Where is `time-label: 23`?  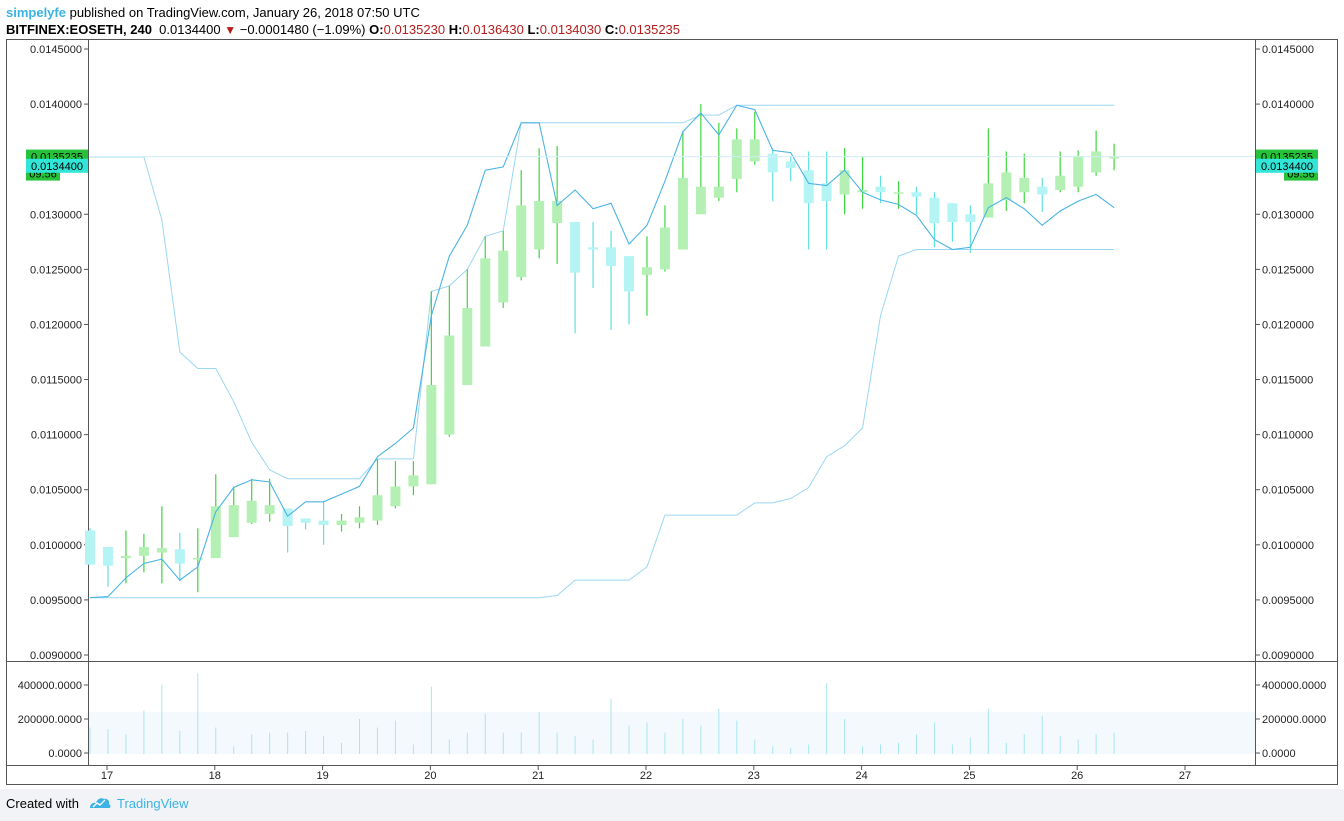
time-label: 23 is located at coordinates (754, 776).